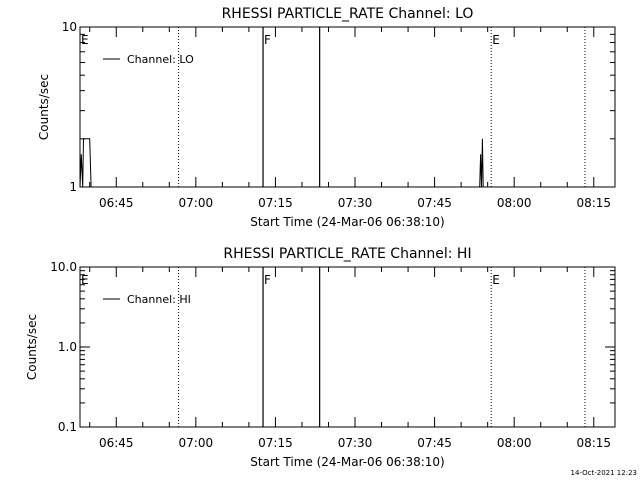 Image resolution: width=640 pixels, height=480 pixels. What do you see at coordinates (159, 299) in the screenshot?
I see `legend-label: Channel: HI` at bounding box center [159, 299].